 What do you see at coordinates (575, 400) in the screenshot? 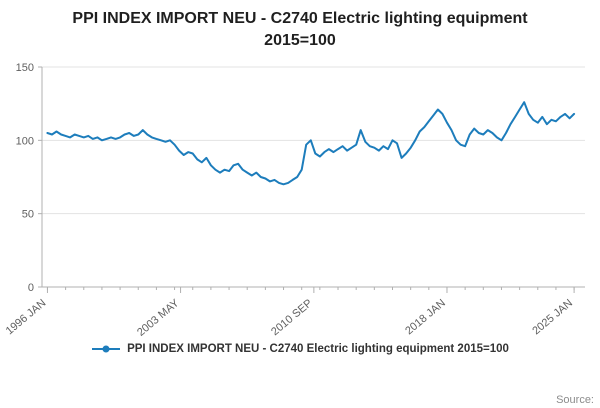
I see `source-label: Source:` at bounding box center [575, 400].